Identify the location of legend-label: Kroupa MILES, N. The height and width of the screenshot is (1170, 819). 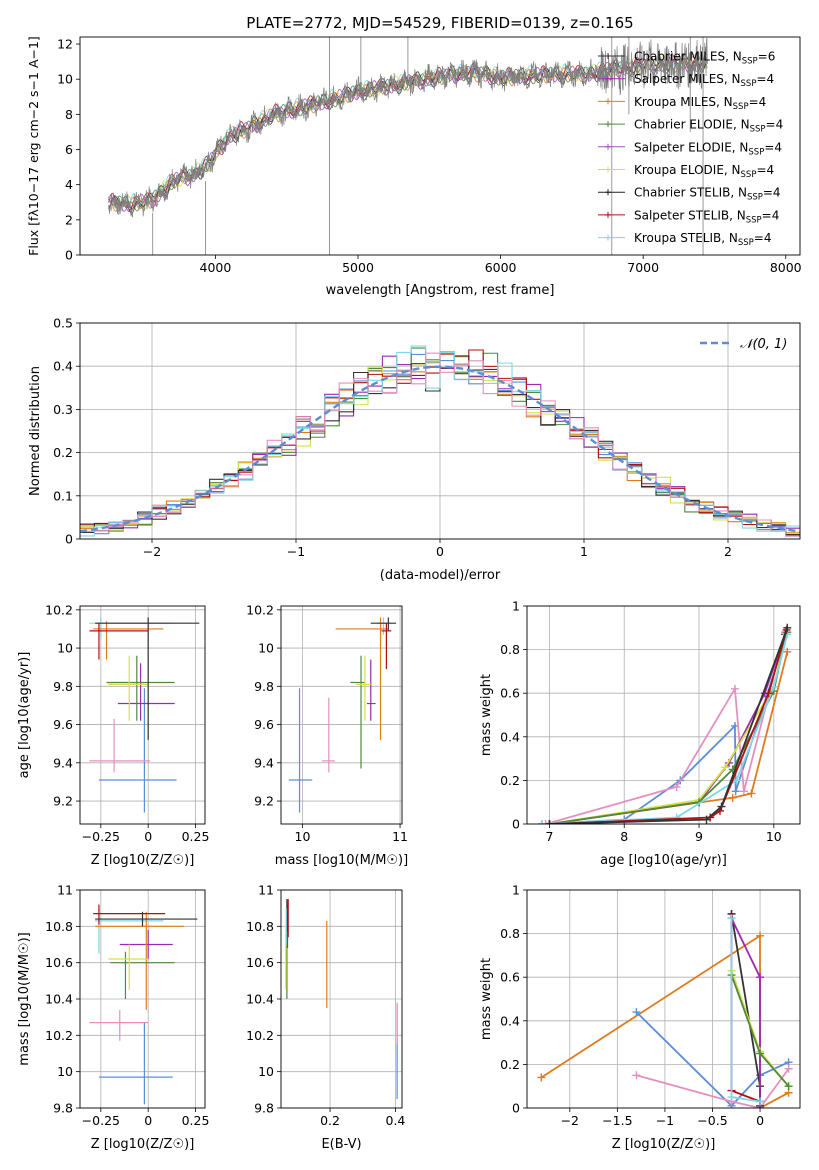
(683, 102).